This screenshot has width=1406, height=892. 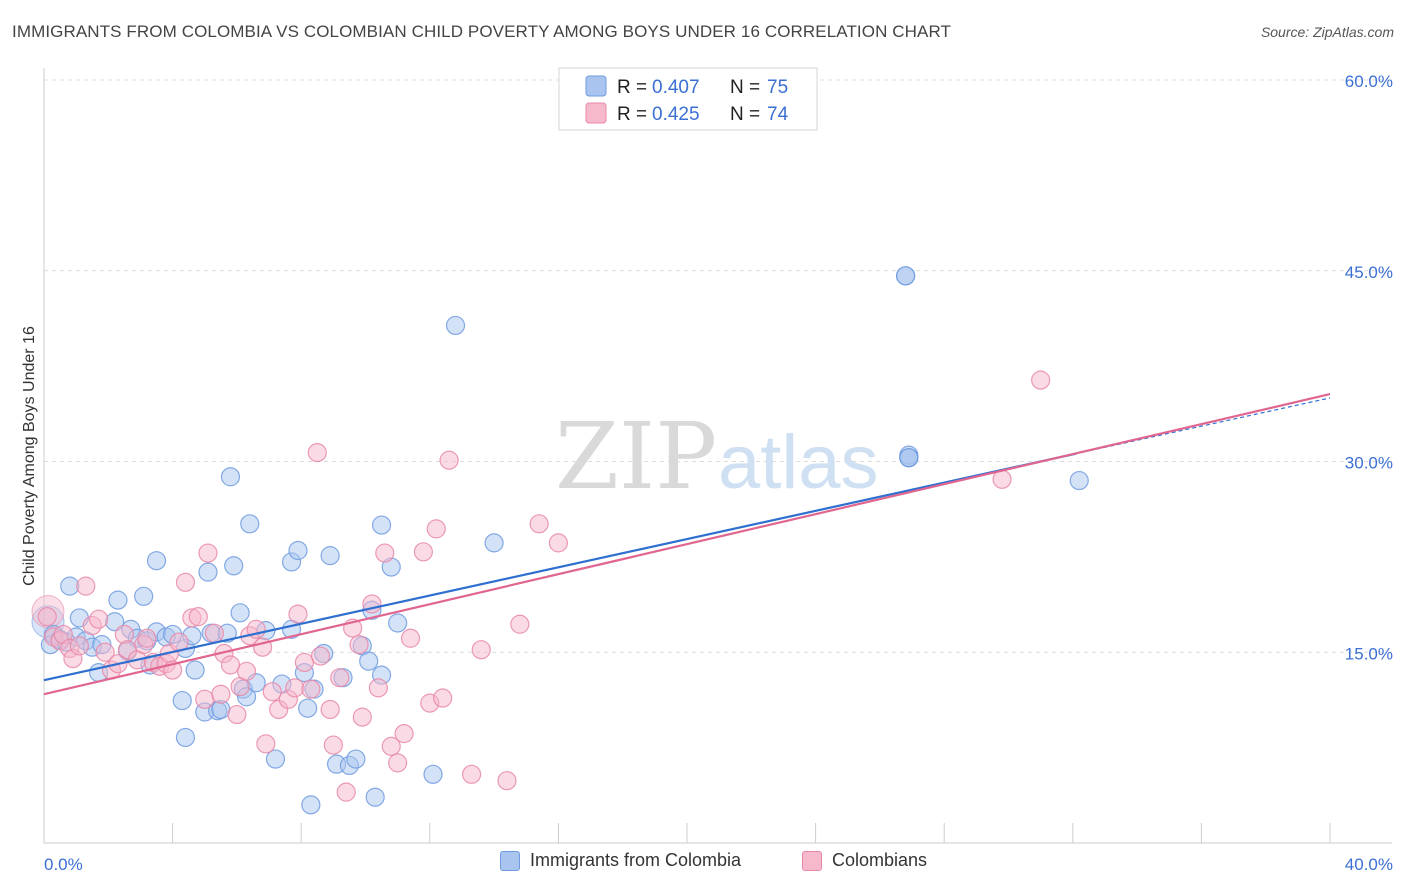 What do you see at coordinates (632, 87) in the screenshot?
I see `legend-r-label-1: R =` at bounding box center [632, 87].